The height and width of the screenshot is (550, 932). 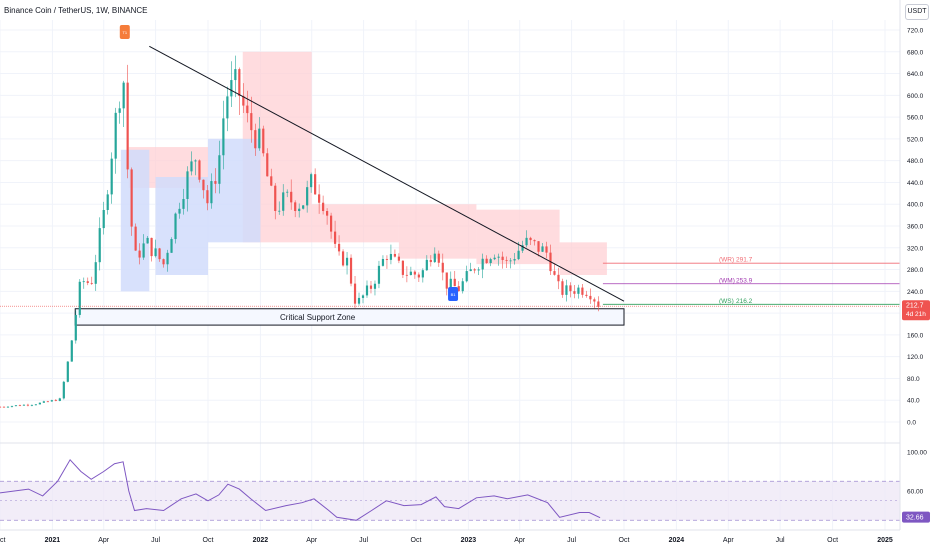 I want to click on price-tick-label: 40.0, so click(x=913, y=401).